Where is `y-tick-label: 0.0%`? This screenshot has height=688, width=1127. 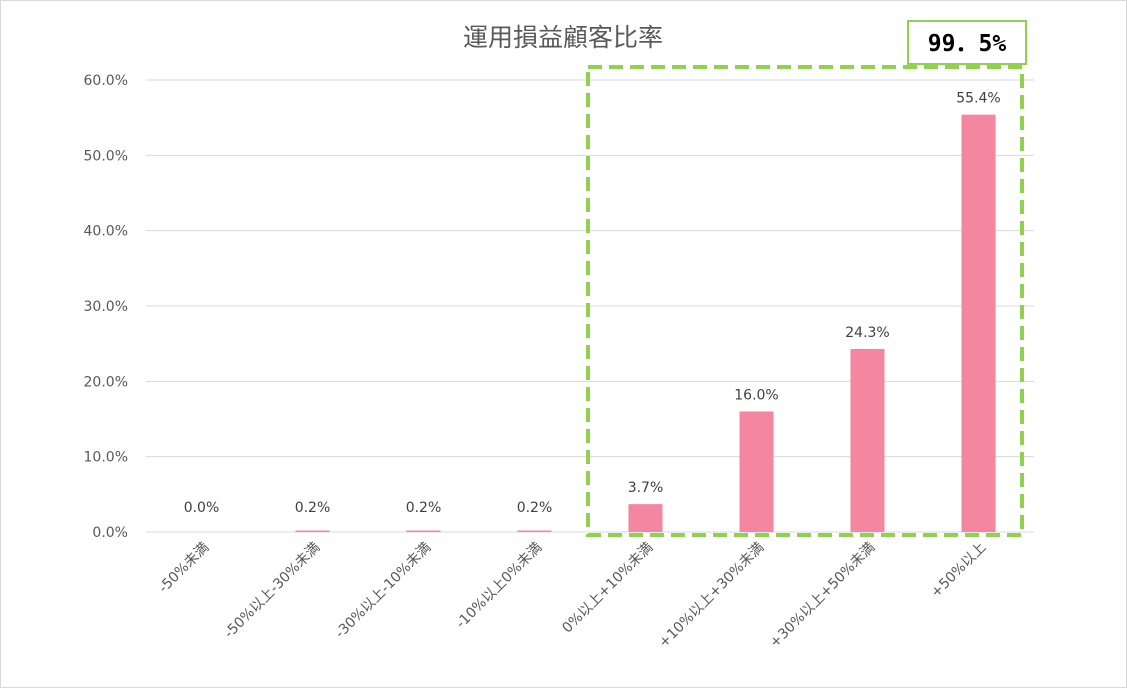
y-tick-label: 0.0% is located at coordinates (110, 533).